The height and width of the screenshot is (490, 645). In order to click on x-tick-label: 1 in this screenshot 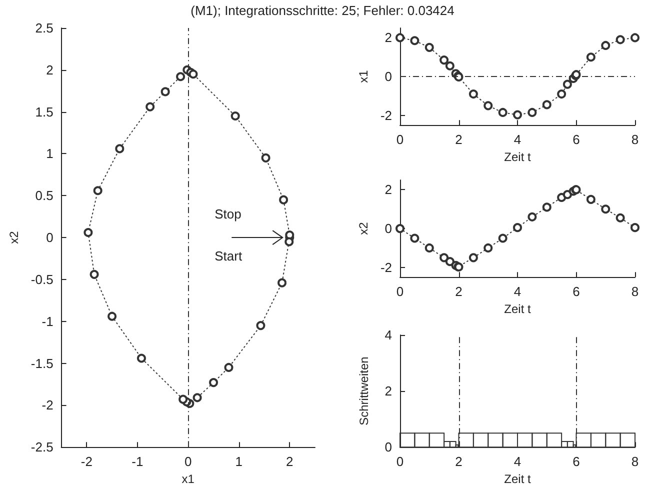, I will do `click(239, 462)`.